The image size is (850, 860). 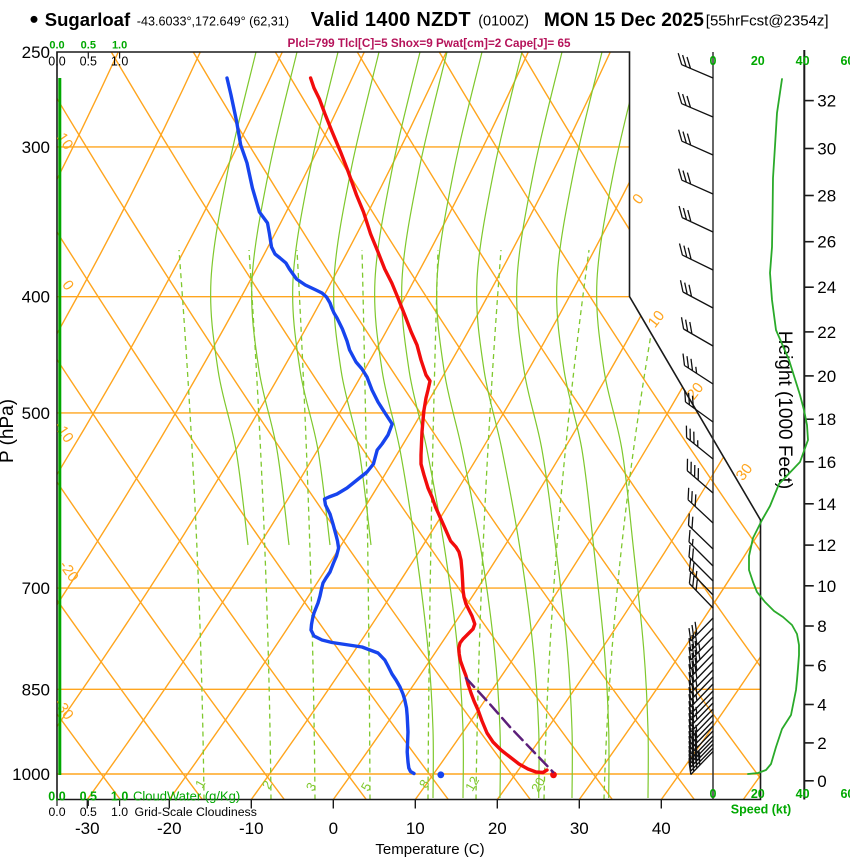 What do you see at coordinates (821, 705) in the screenshot?
I see `svg-text: 4` at bounding box center [821, 705].